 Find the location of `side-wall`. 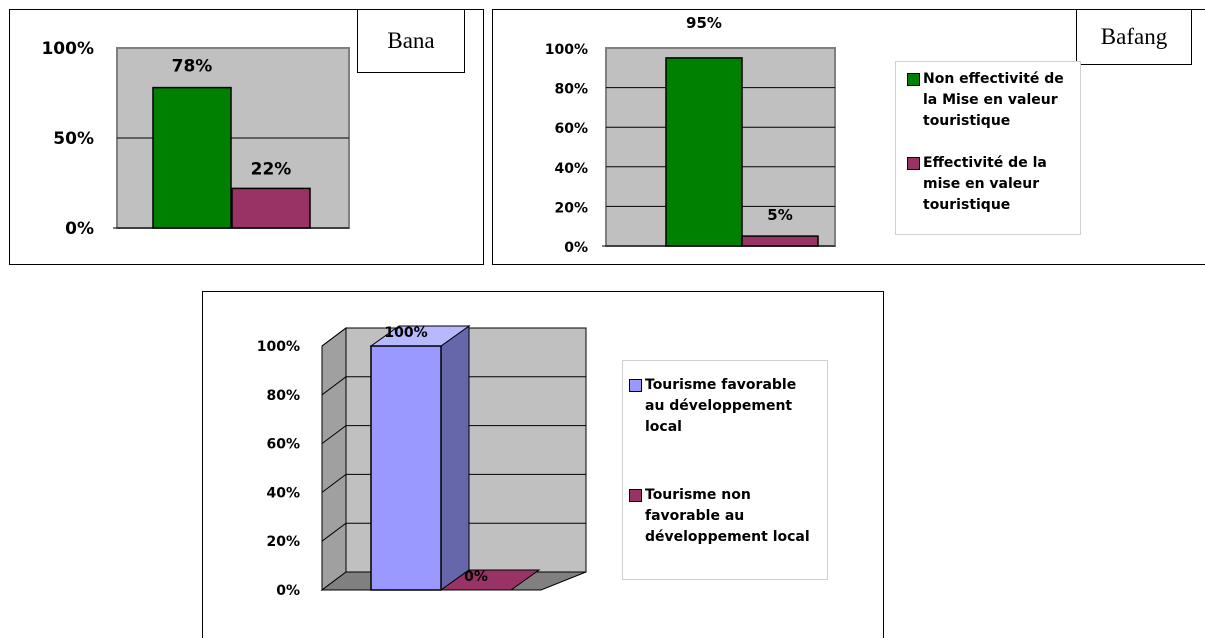

side-wall is located at coordinates (334, 459).